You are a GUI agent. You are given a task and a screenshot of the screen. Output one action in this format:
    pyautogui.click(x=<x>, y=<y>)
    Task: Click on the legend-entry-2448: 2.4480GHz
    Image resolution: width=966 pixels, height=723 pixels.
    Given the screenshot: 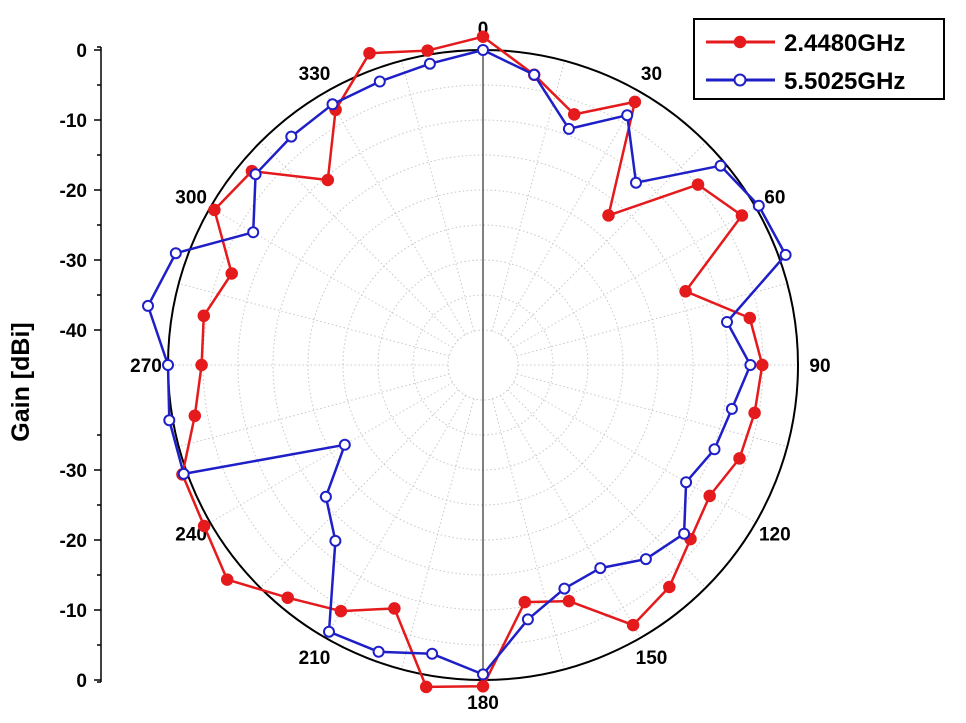 What is the action you would take?
    pyautogui.click(x=805, y=43)
    